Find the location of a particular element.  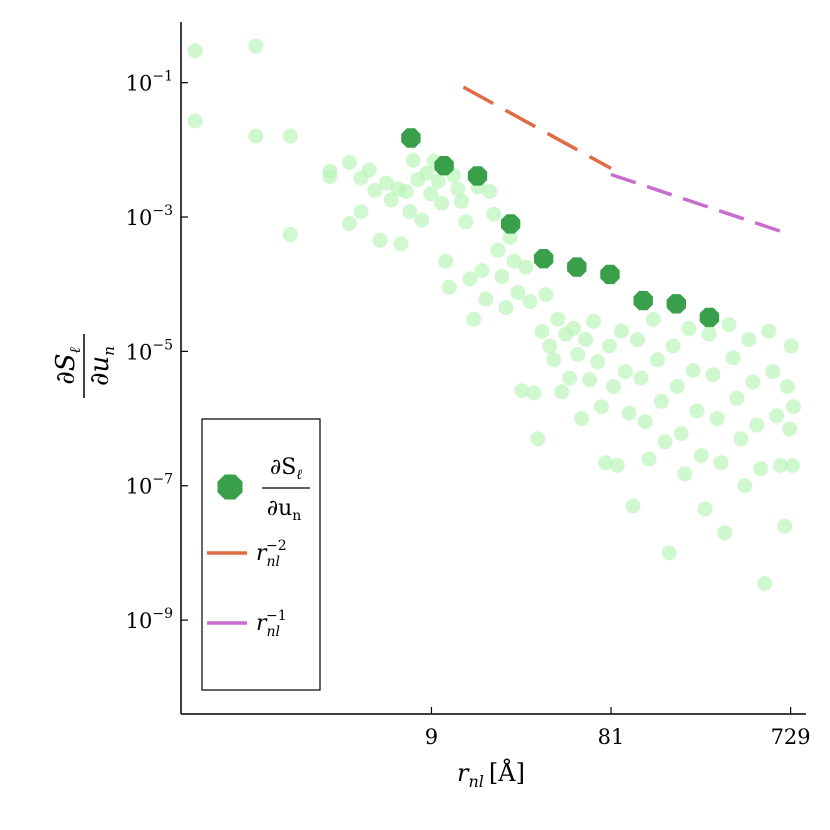

x-tick-label: 9 is located at coordinates (431, 737).